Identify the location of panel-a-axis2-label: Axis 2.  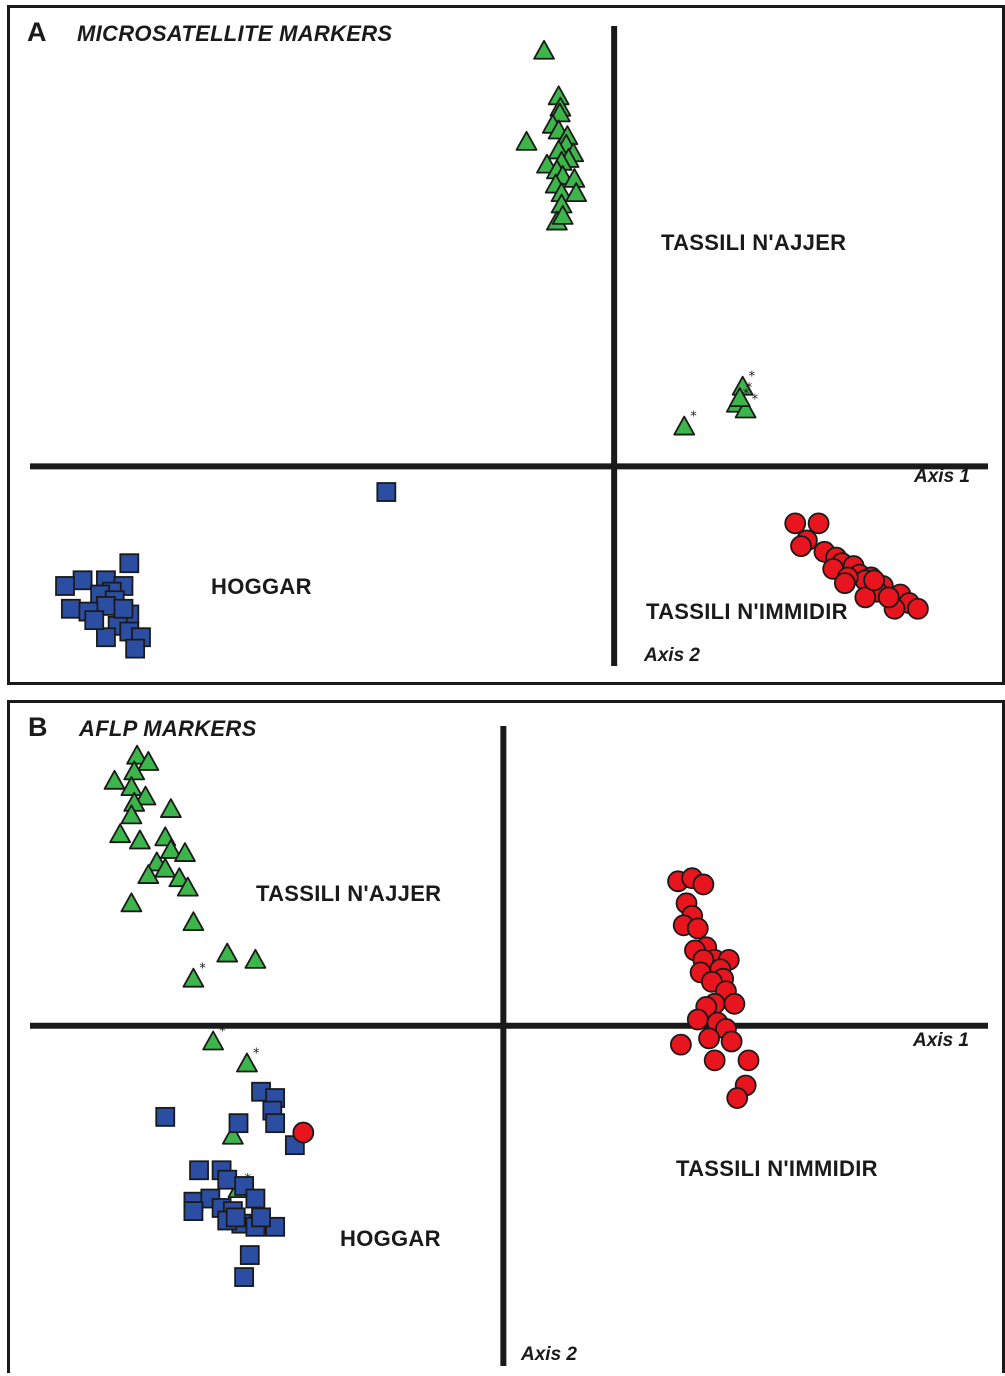
(672, 655).